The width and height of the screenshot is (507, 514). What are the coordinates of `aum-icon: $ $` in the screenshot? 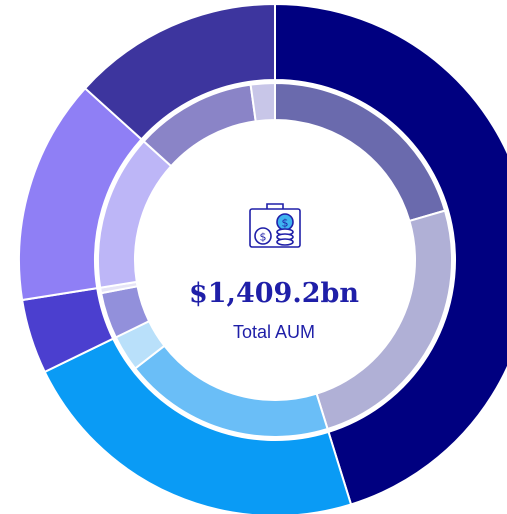 It's located at (275, 225).